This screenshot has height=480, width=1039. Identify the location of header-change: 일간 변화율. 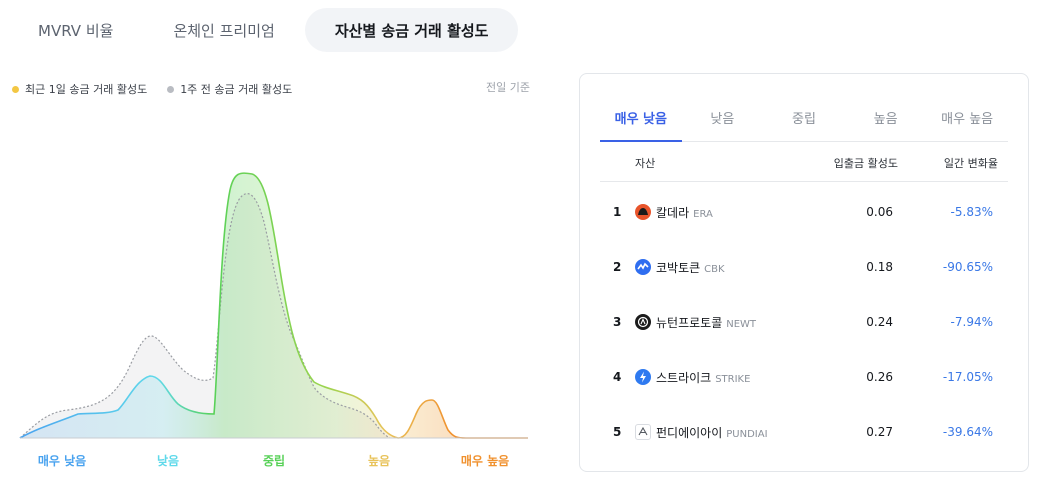
(970, 163).